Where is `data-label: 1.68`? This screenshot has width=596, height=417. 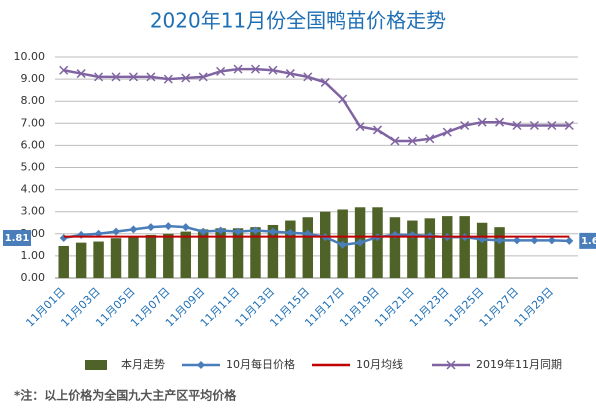
data-label: 1.68 is located at coordinates (588, 241).